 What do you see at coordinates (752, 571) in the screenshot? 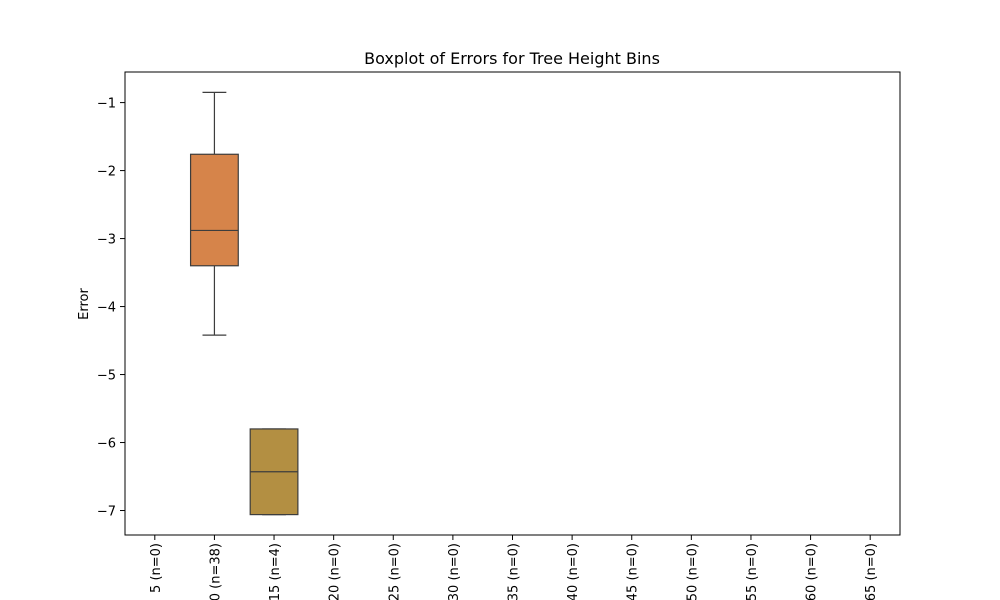
I see `x-tick-label: 55 (n=0)` at bounding box center [752, 571].